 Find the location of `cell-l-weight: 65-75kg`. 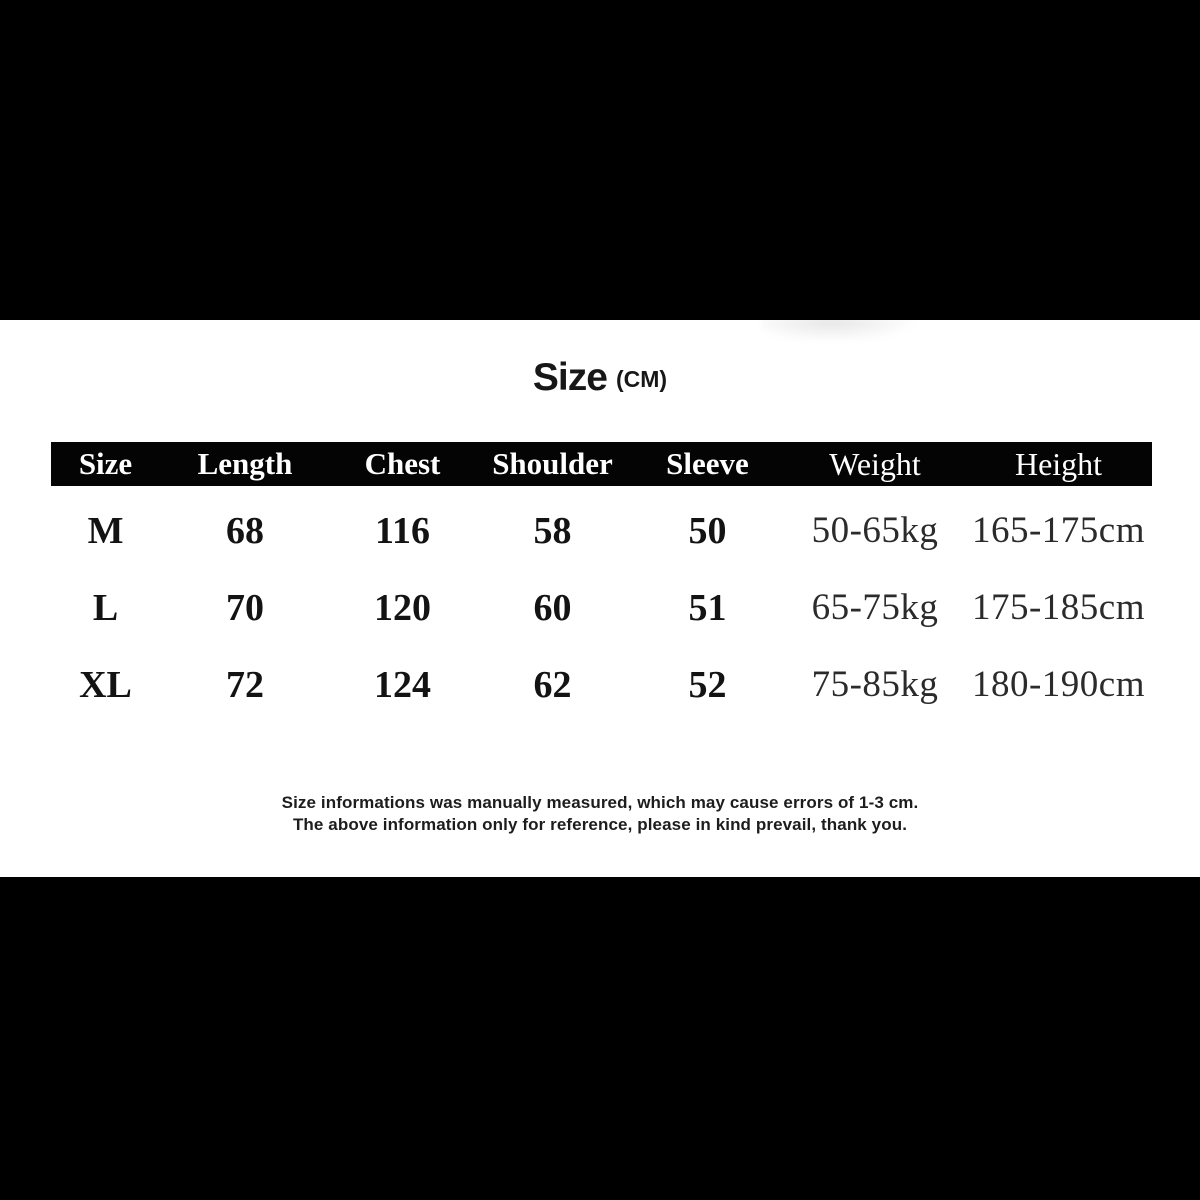

cell-l-weight: 65-75kg is located at coordinates (875, 607).